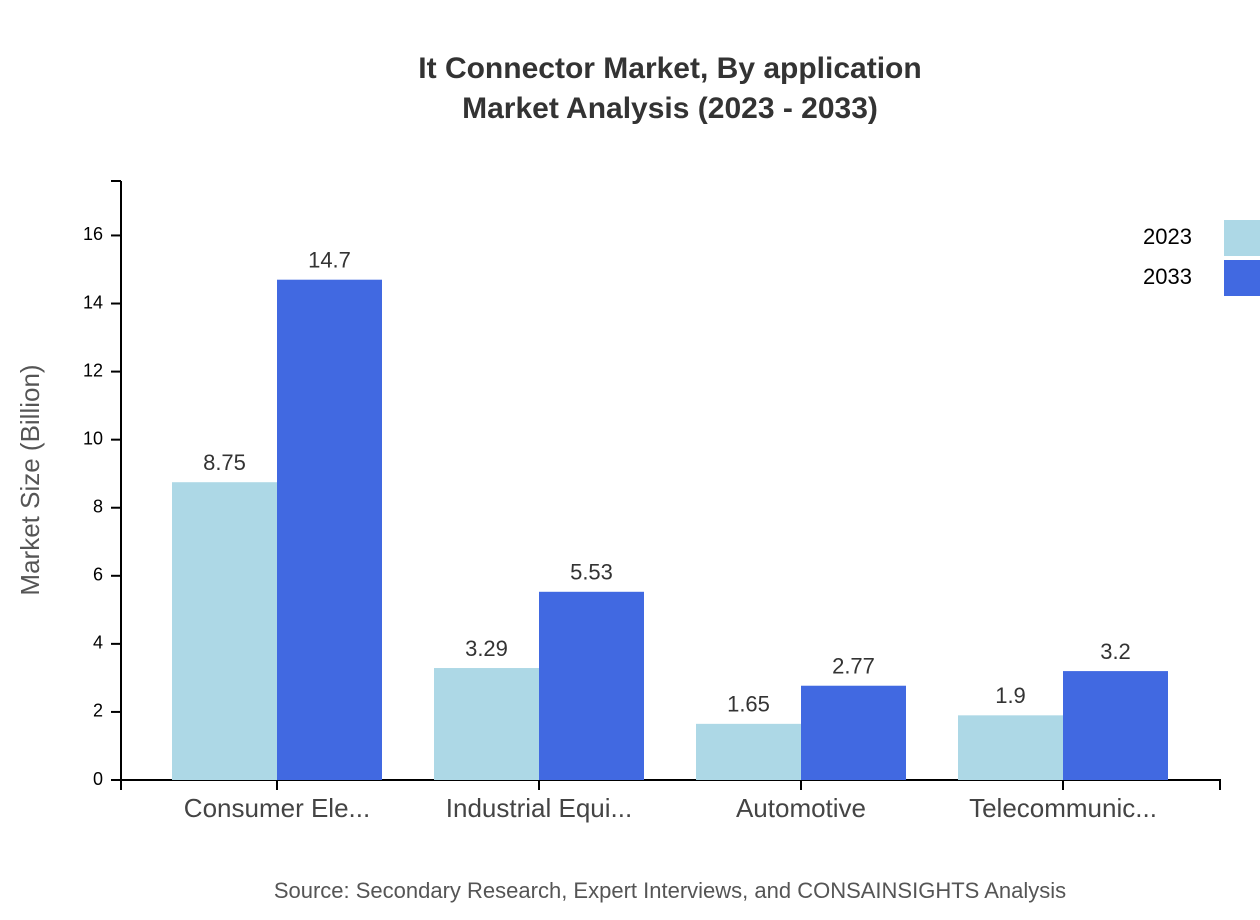  Describe the element at coordinates (1167, 276) in the screenshot. I see `legend-label: 2033` at that location.